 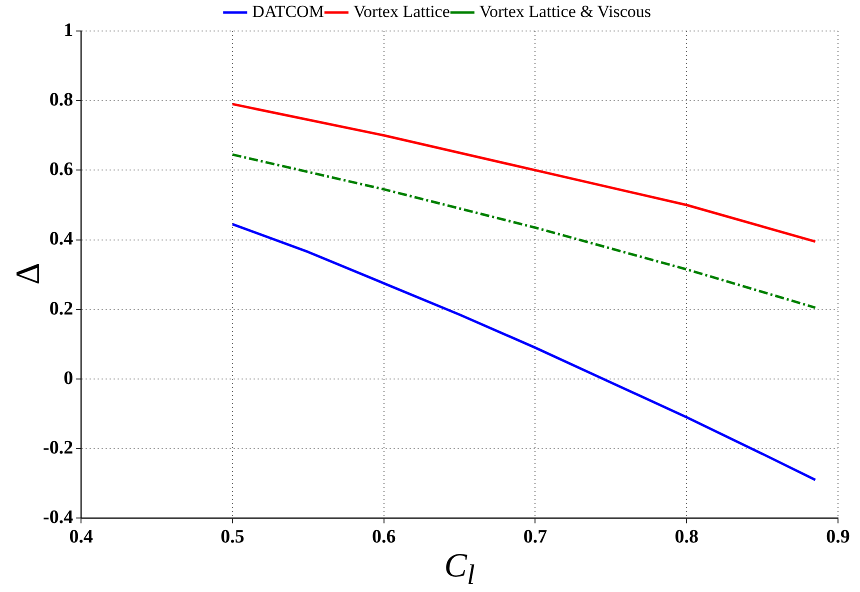 What do you see at coordinates (384, 537) in the screenshot?
I see `x-tick-label: 0.6` at bounding box center [384, 537].